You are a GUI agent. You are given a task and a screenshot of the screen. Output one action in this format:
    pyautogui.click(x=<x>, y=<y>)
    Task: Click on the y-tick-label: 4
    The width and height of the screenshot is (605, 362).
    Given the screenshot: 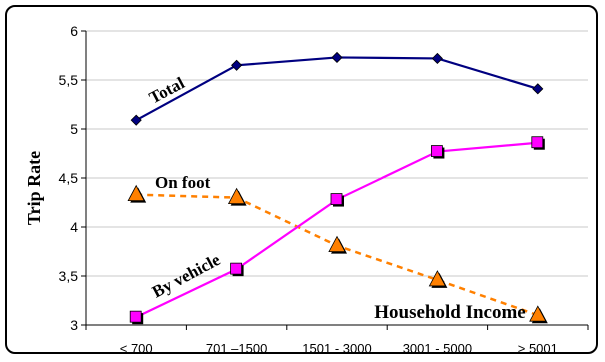 What is the action you would take?
    pyautogui.click(x=74, y=227)
    